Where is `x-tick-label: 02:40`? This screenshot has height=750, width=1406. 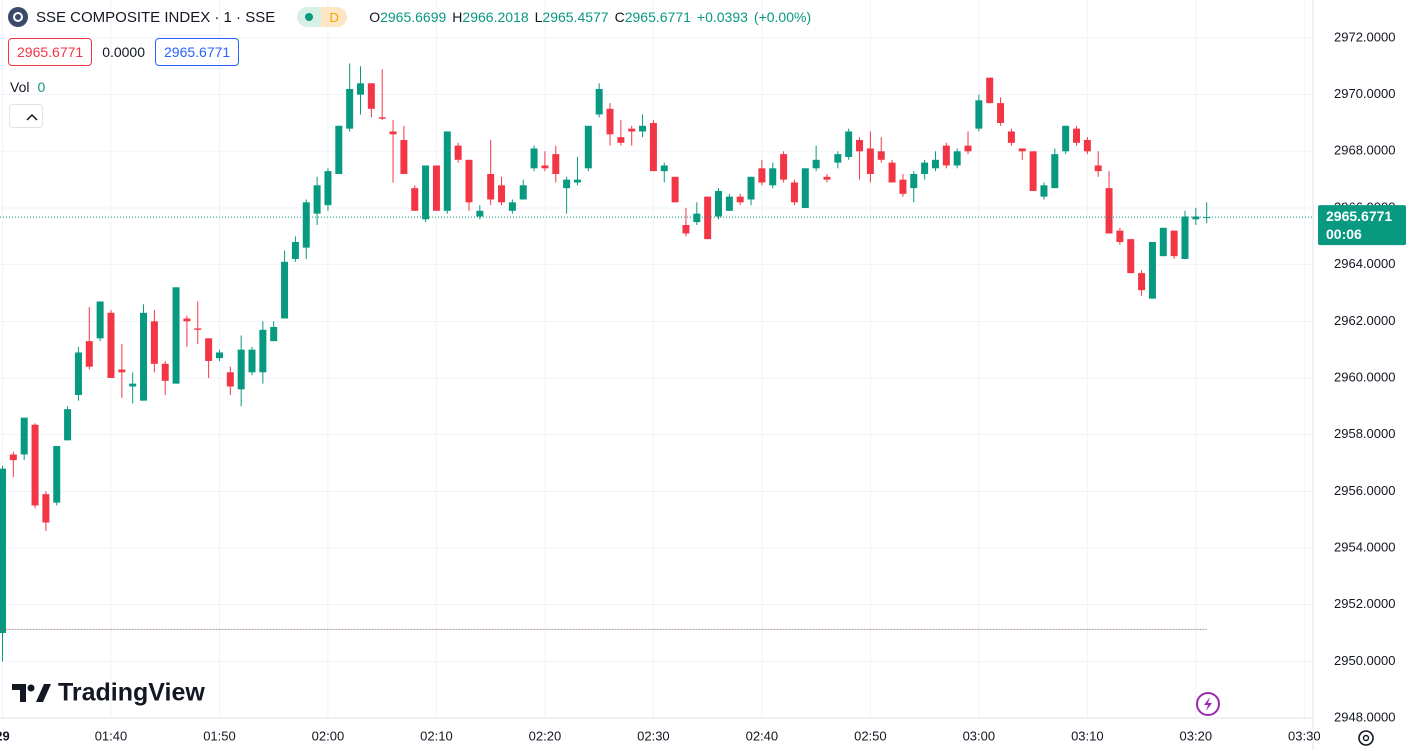
x-tick-label: 02:40 is located at coordinates (762, 735).